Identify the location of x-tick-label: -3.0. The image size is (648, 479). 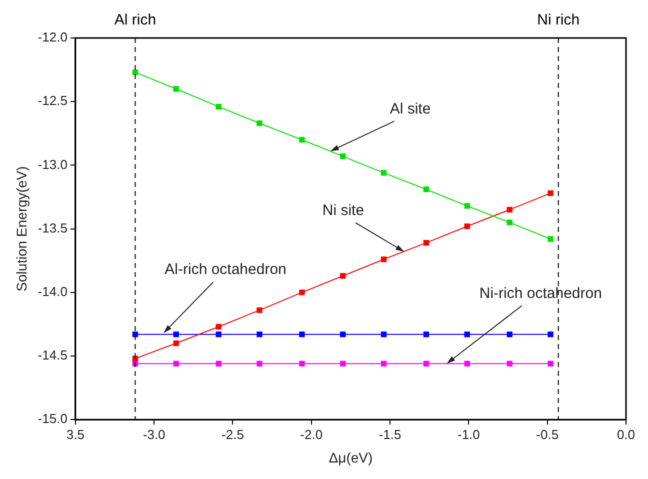
(154, 434).